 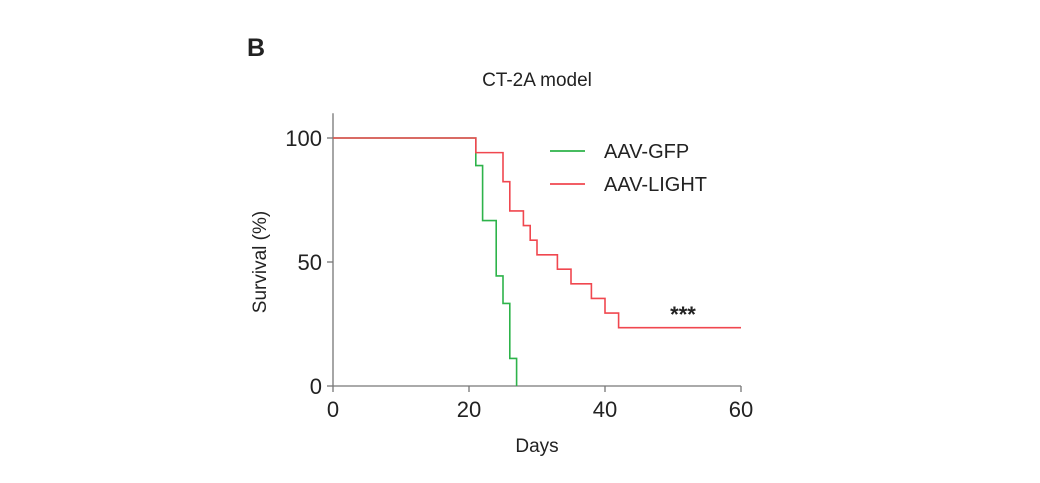 I want to click on y-tick-label: 0, so click(x=316, y=386).